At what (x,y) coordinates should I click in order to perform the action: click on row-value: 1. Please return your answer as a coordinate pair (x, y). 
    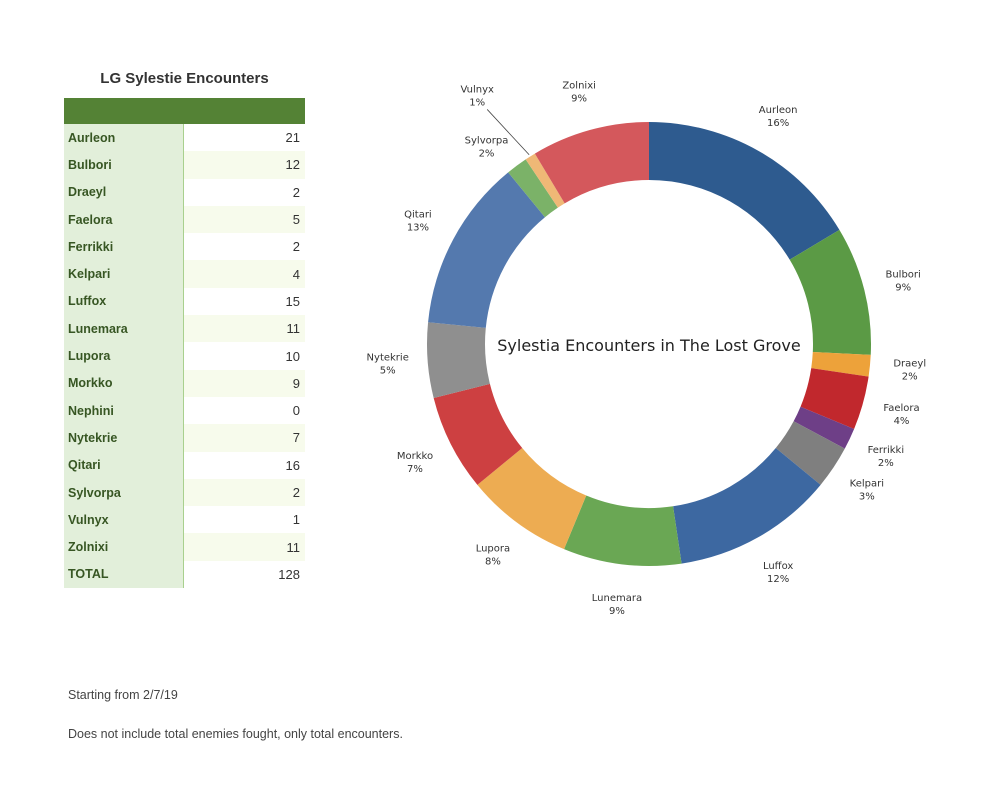
    Looking at the image, I should click on (296, 520).